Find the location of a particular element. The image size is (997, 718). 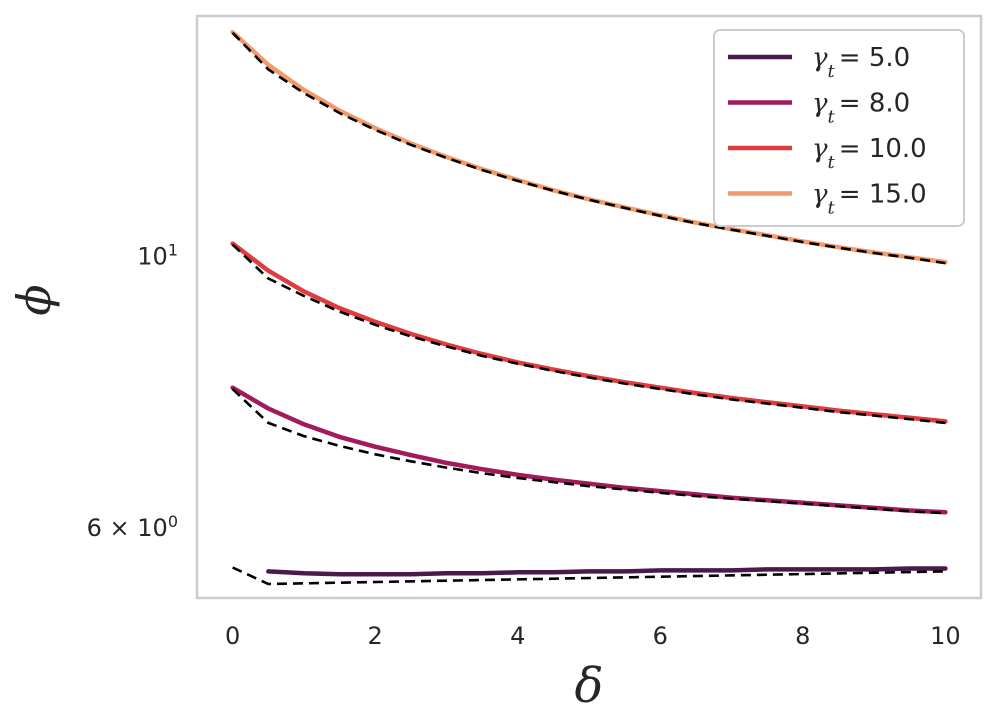

x-tick-label: 4 is located at coordinates (517, 636).